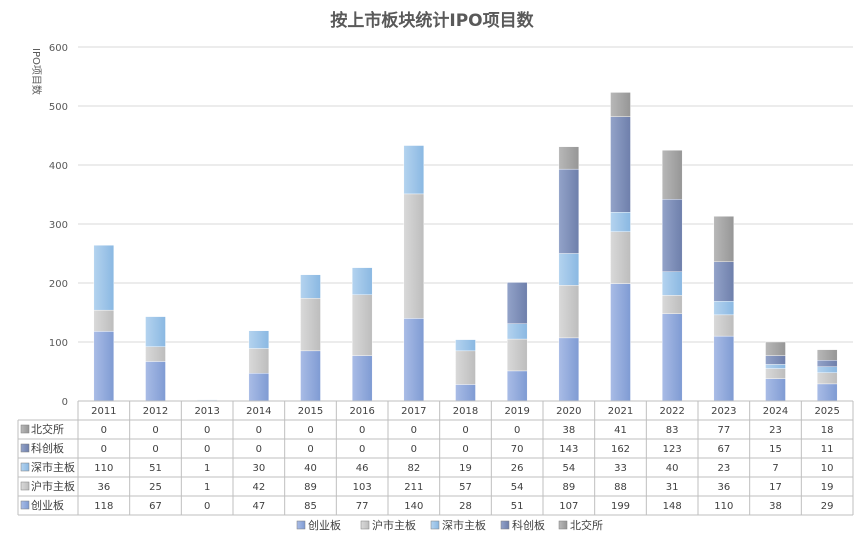 Image resolution: width=865 pixels, height=546 pixels. I want to click on table-row-label: 科创板, so click(47, 448).